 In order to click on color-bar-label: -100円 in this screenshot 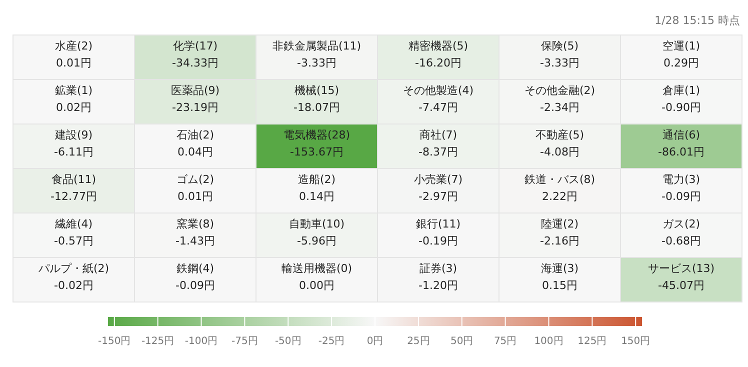, I will do `click(201, 341)`.